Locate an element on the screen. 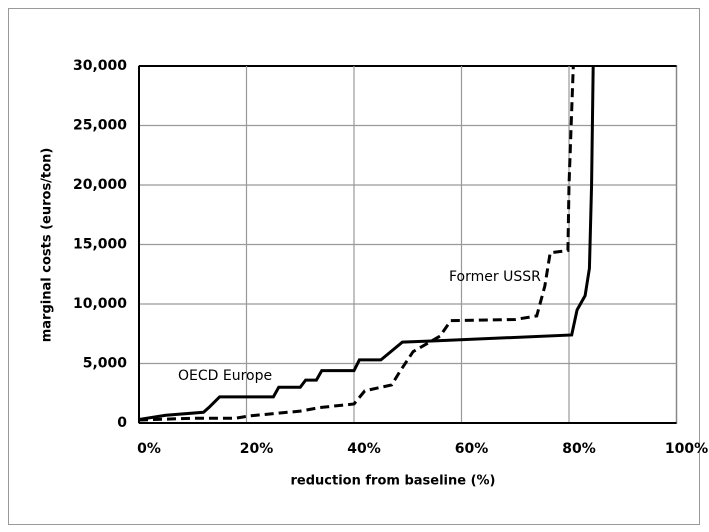  y-tick-label: 20,000 is located at coordinates (100, 185).